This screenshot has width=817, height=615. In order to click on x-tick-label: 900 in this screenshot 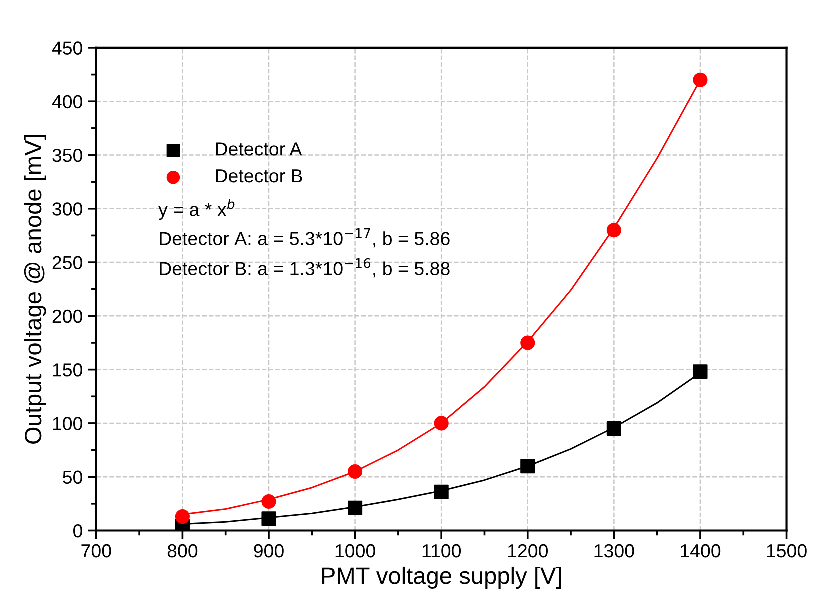, I will do `click(269, 551)`.